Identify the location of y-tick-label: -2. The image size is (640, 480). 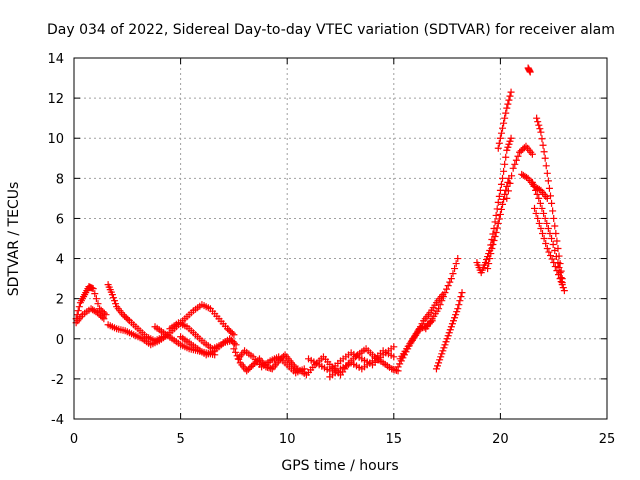
(57, 380).